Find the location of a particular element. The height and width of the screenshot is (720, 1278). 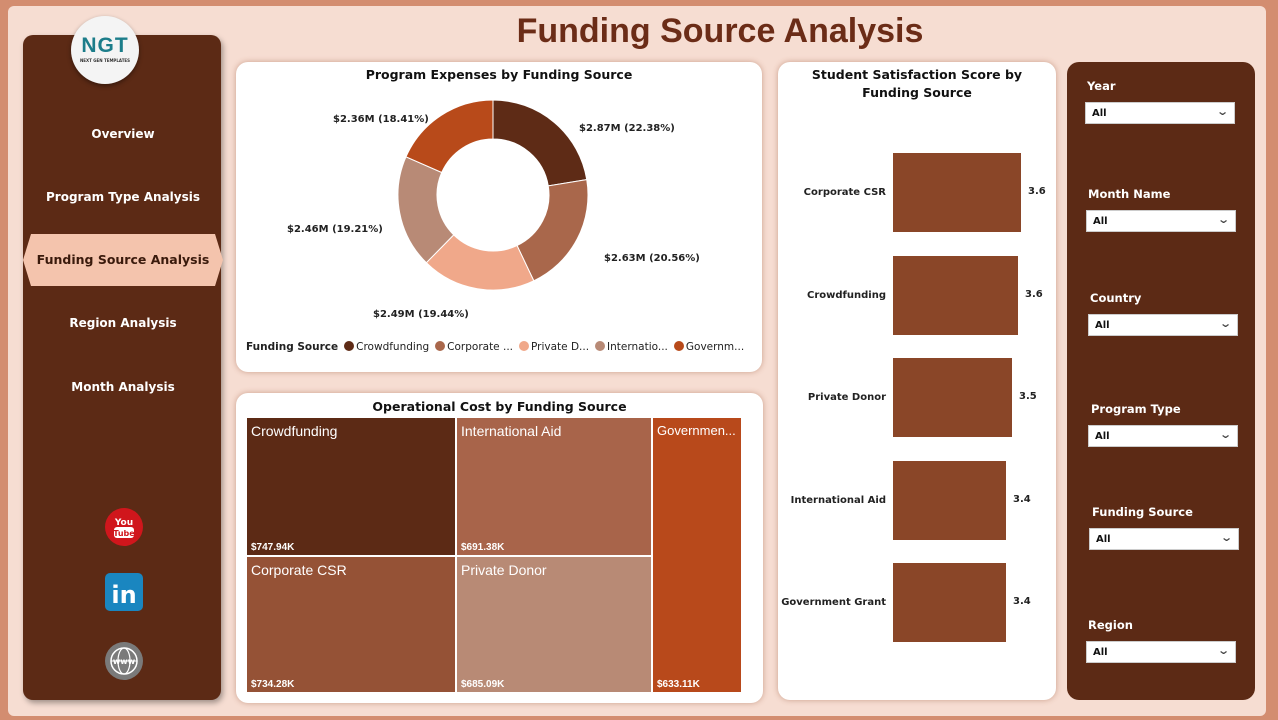

svg-text: You is located at coordinates (123, 523).